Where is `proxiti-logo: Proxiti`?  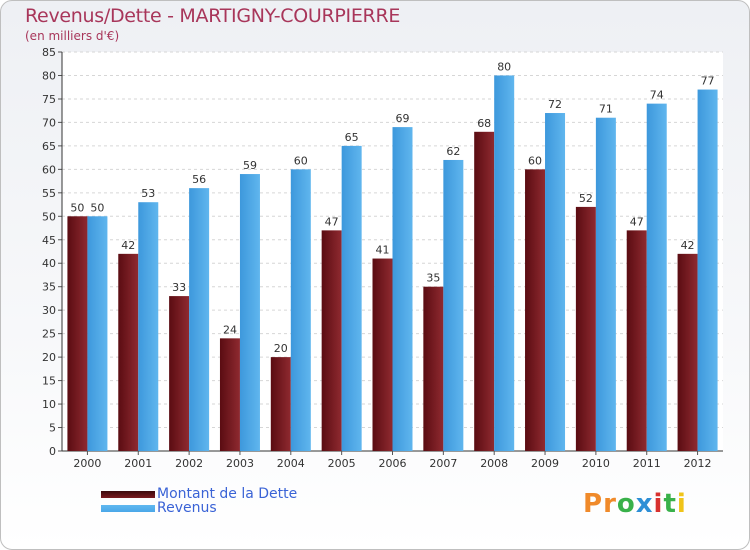 proxiti-logo: Proxiti is located at coordinates (635, 504).